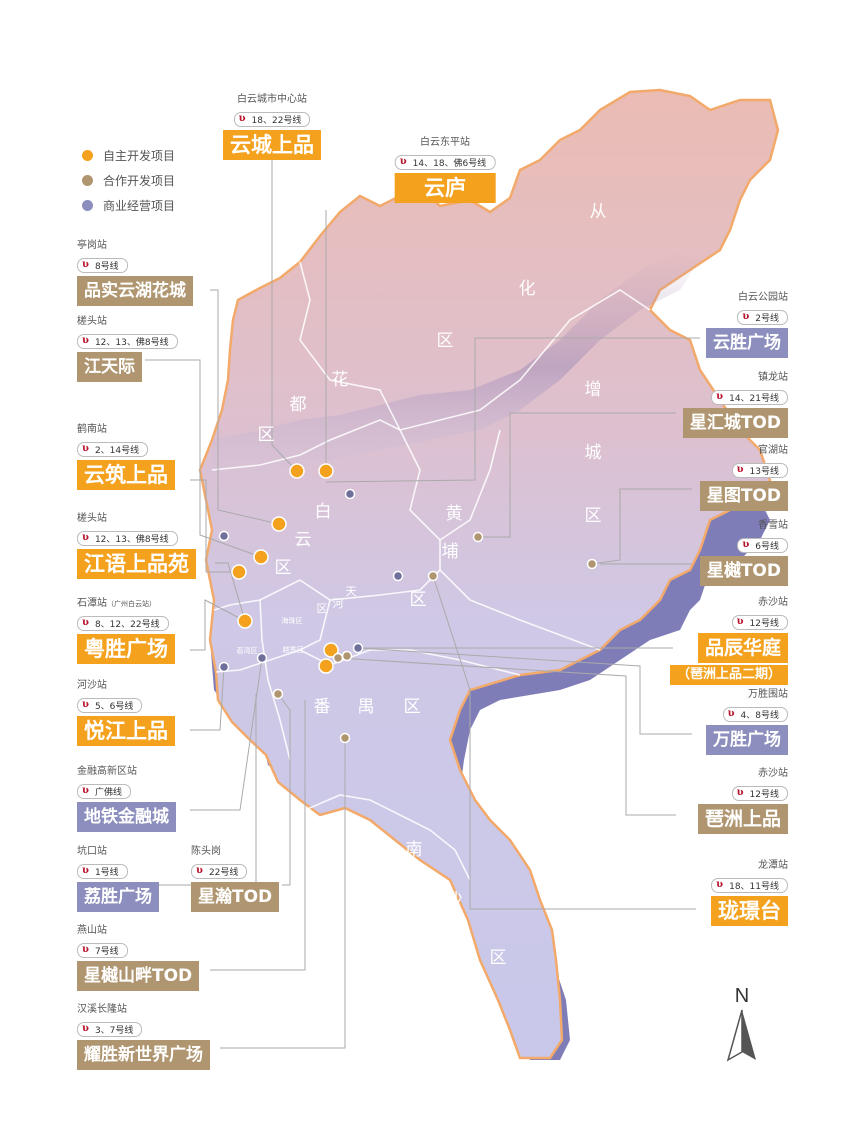 Image resolution: width=865 pixels, height=1130 pixels. What do you see at coordinates (131, 539) in the screenshot?
I see `metro-lines-text: 12、13、佛8号线` at bounding box center [131, 539].